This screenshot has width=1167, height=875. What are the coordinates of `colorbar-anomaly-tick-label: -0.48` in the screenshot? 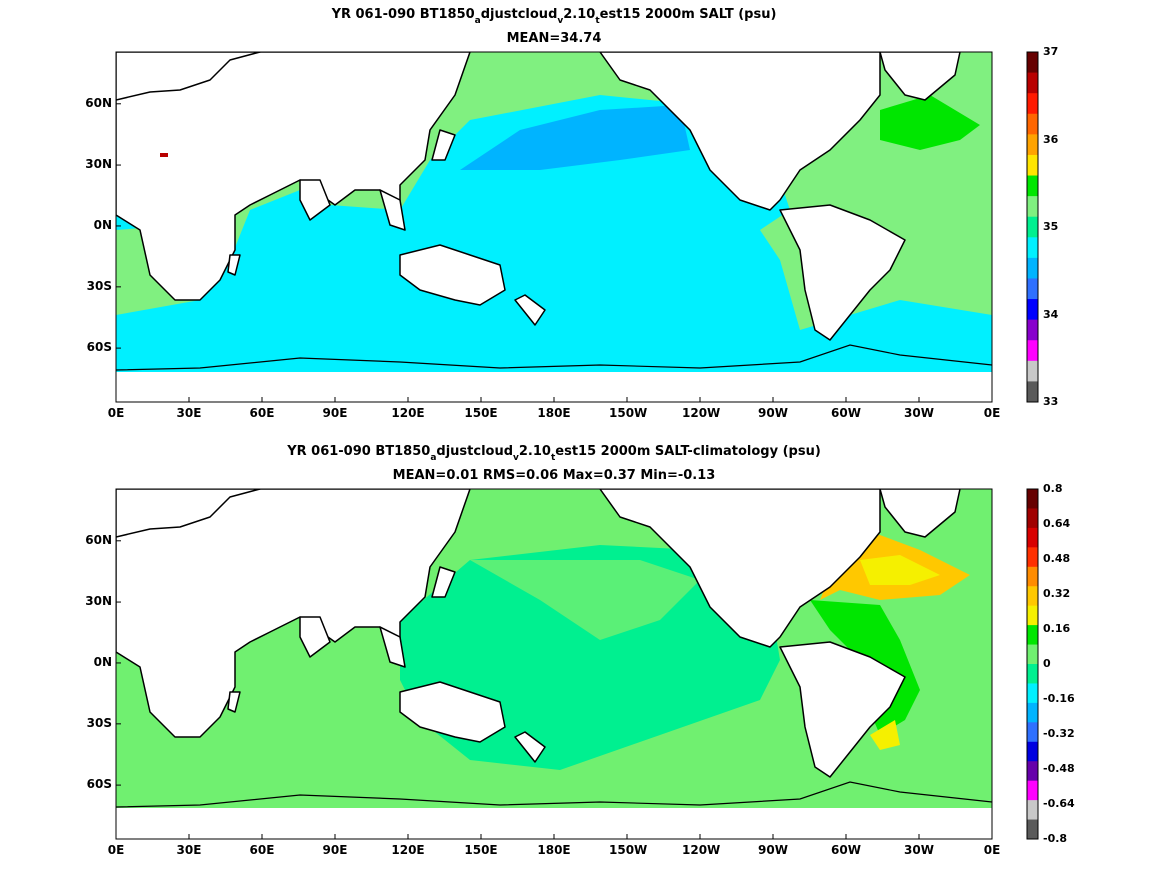 It's located at (1059, 768).